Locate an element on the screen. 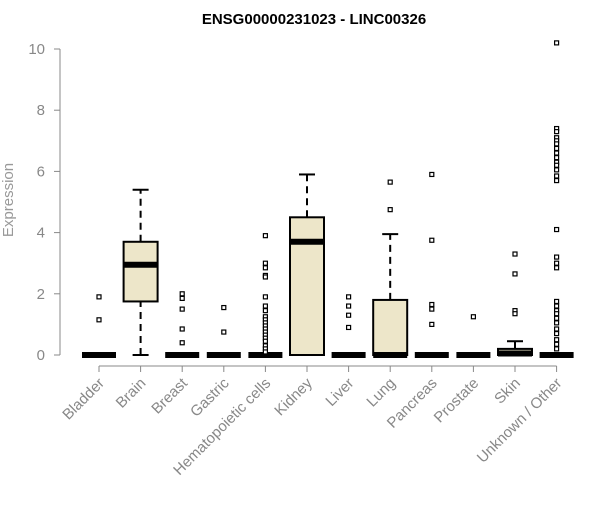 Image resolution: width=600 pixels, height=505 pixels. y-tick-label: 10 is located at coordinates (36, 49).